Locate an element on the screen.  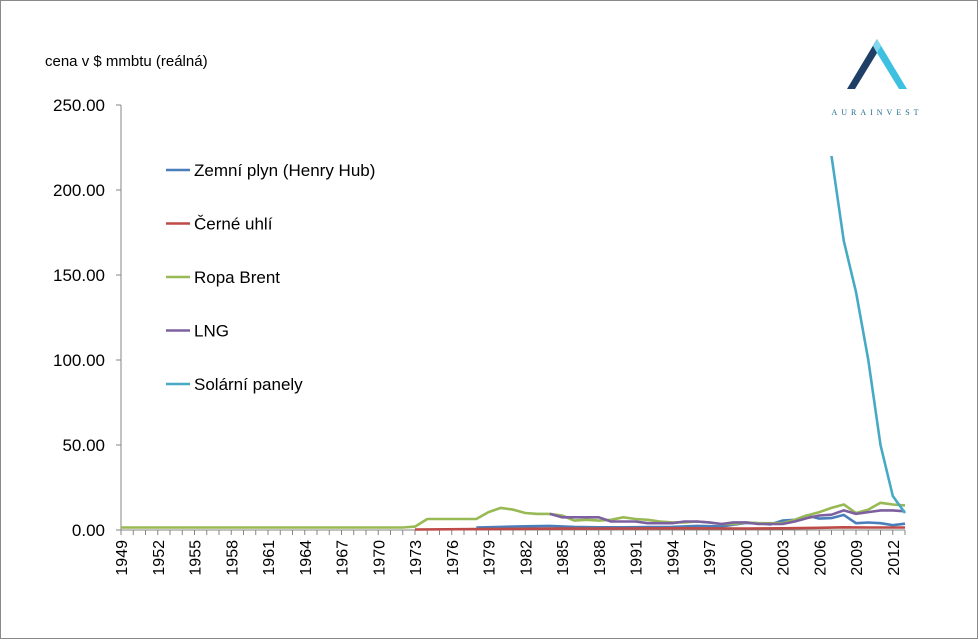
x-tick-label: 1982 is located at coordinates (526, 558).